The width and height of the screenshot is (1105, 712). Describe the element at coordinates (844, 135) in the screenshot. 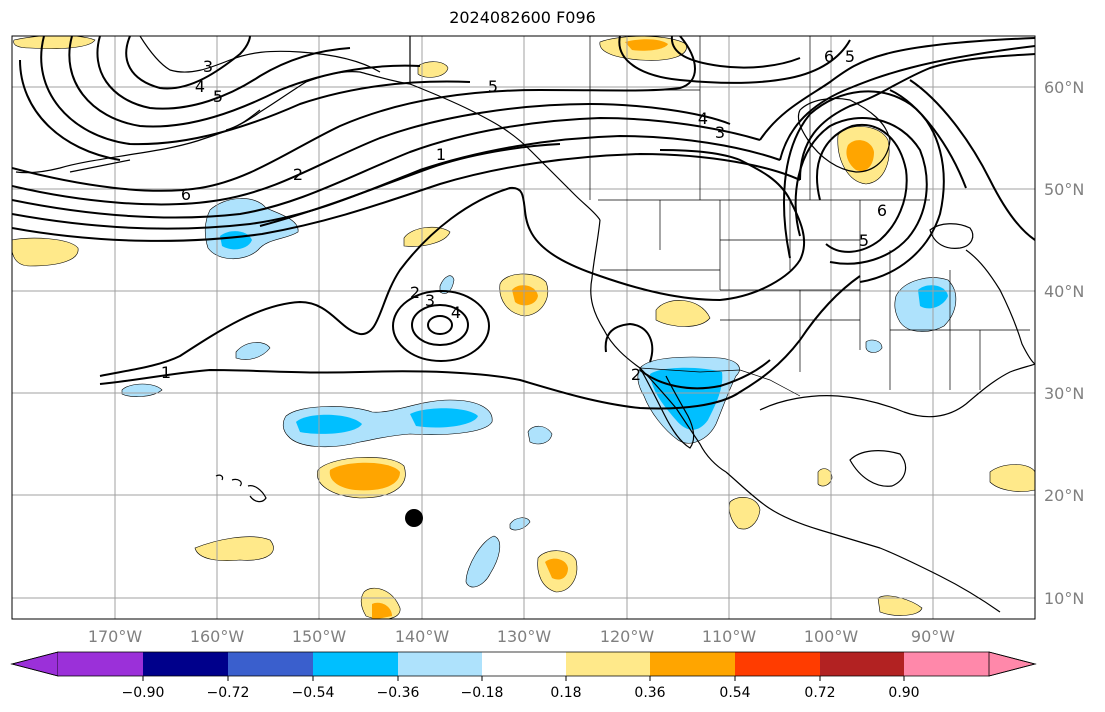

I see `coastline-hudson-bay` at that location.